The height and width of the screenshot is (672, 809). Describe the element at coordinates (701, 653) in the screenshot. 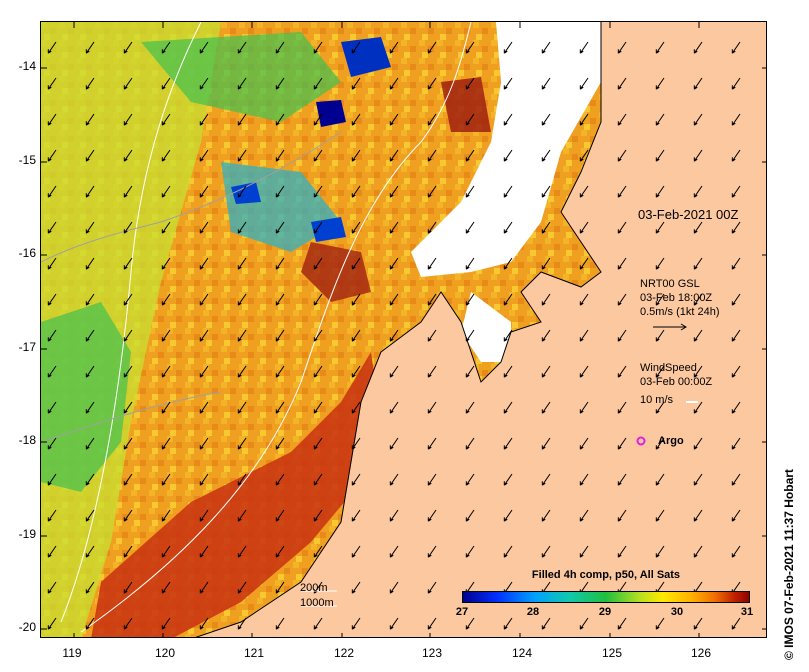

I see `x-tick-label: 126` at that location.